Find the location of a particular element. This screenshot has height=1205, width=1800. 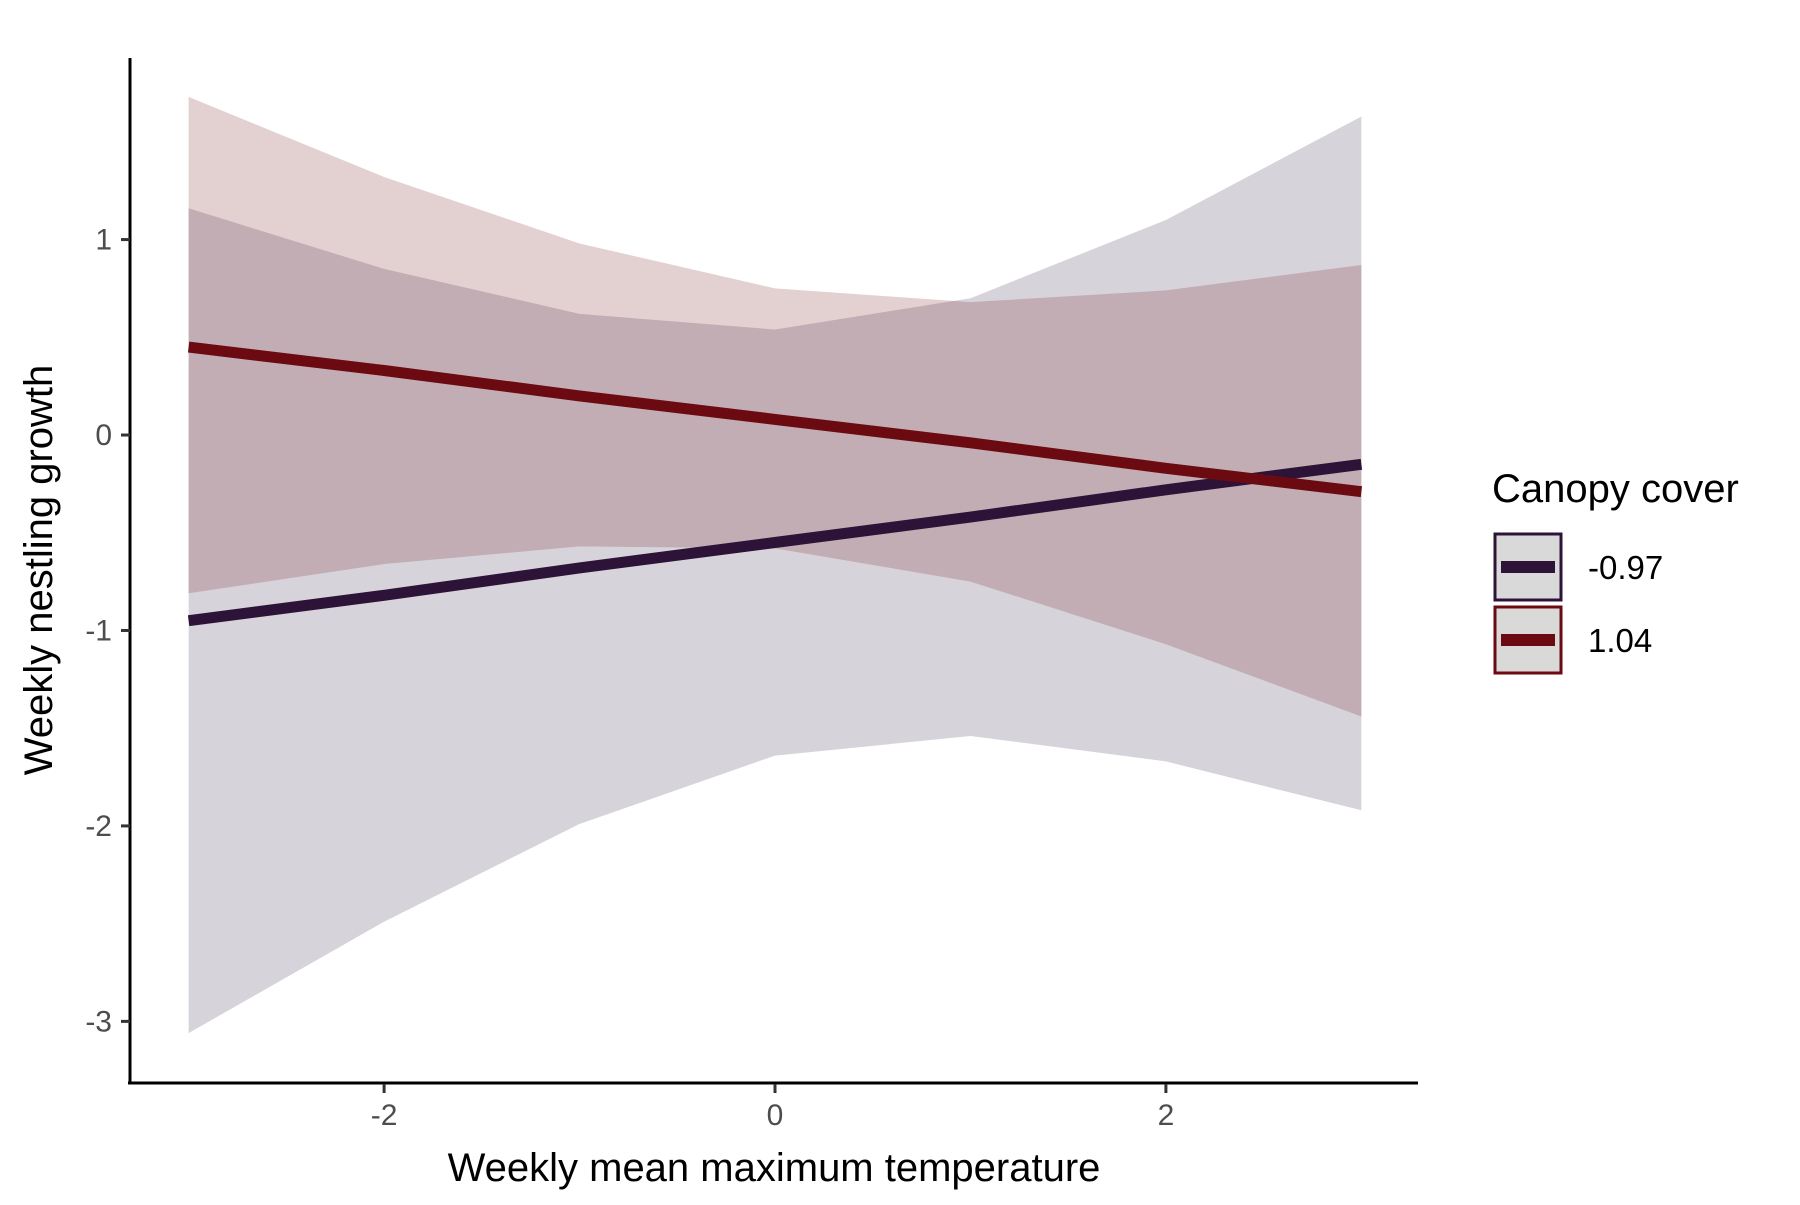

y-axis-title: Weekly nestling growth is located at coordinates (39, 570).